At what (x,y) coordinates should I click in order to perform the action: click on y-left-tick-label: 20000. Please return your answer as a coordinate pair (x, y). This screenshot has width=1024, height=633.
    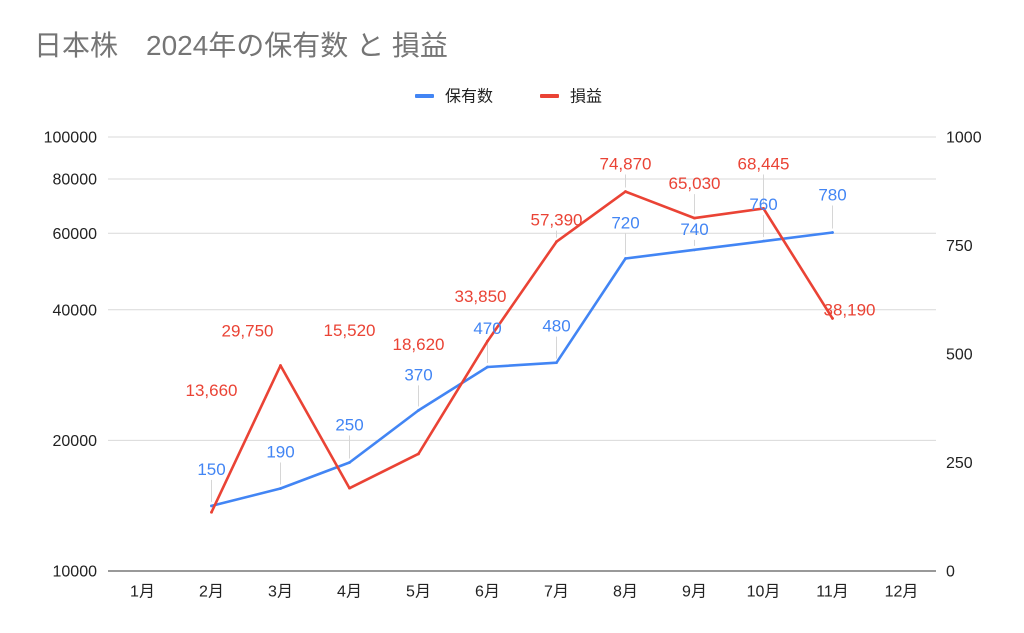
    Looking at the image, I should click on (75, 441).